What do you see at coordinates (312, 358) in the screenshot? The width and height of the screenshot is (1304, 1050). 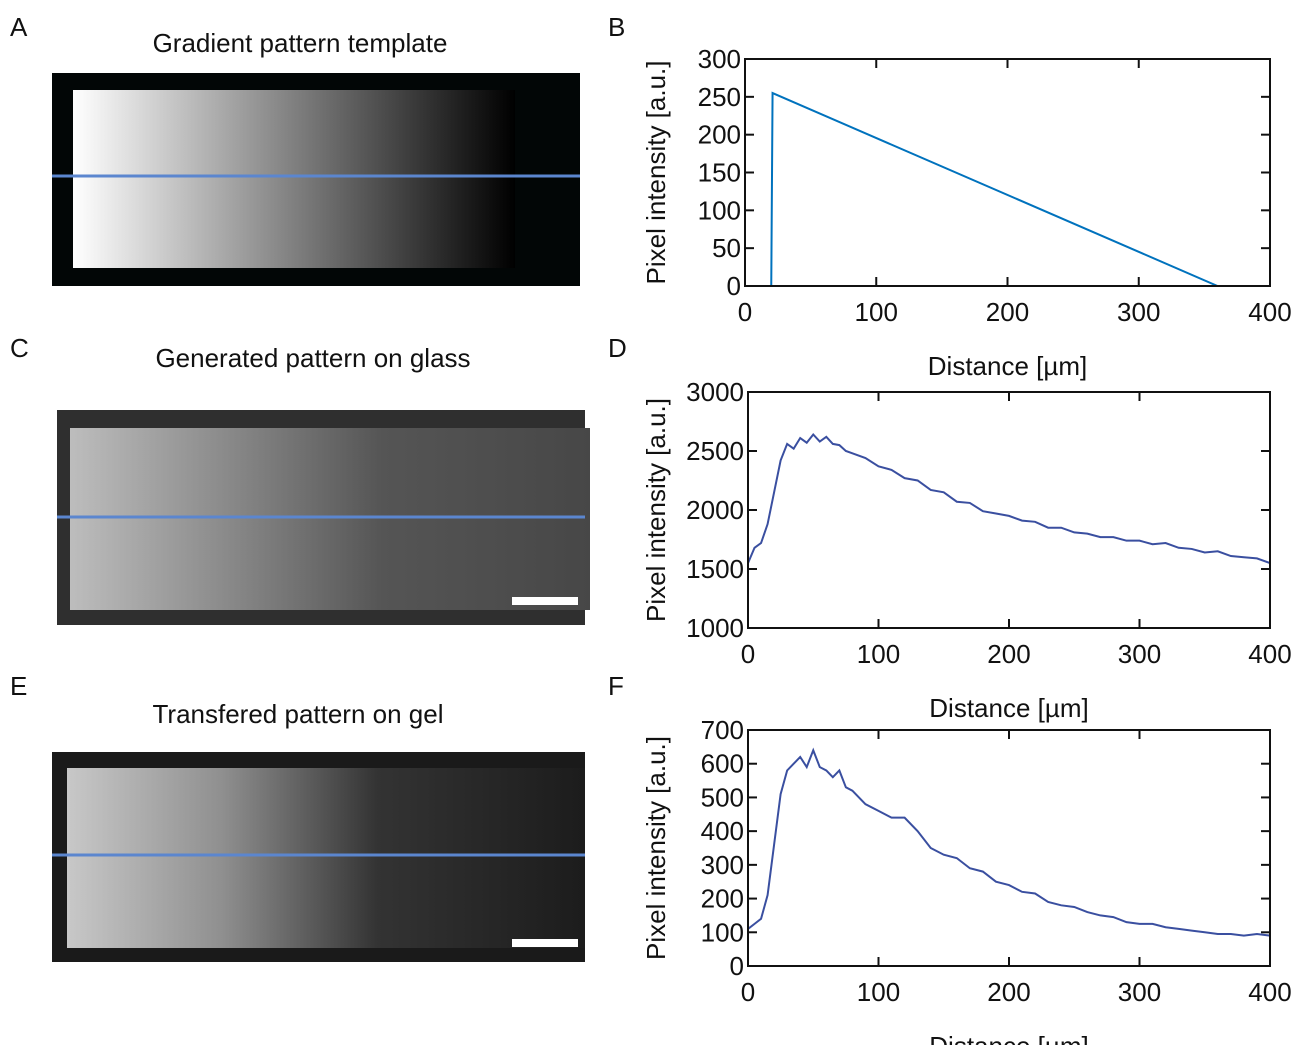 I see `image-title: Generated pattern on glass` at bounding box center [312, 358].